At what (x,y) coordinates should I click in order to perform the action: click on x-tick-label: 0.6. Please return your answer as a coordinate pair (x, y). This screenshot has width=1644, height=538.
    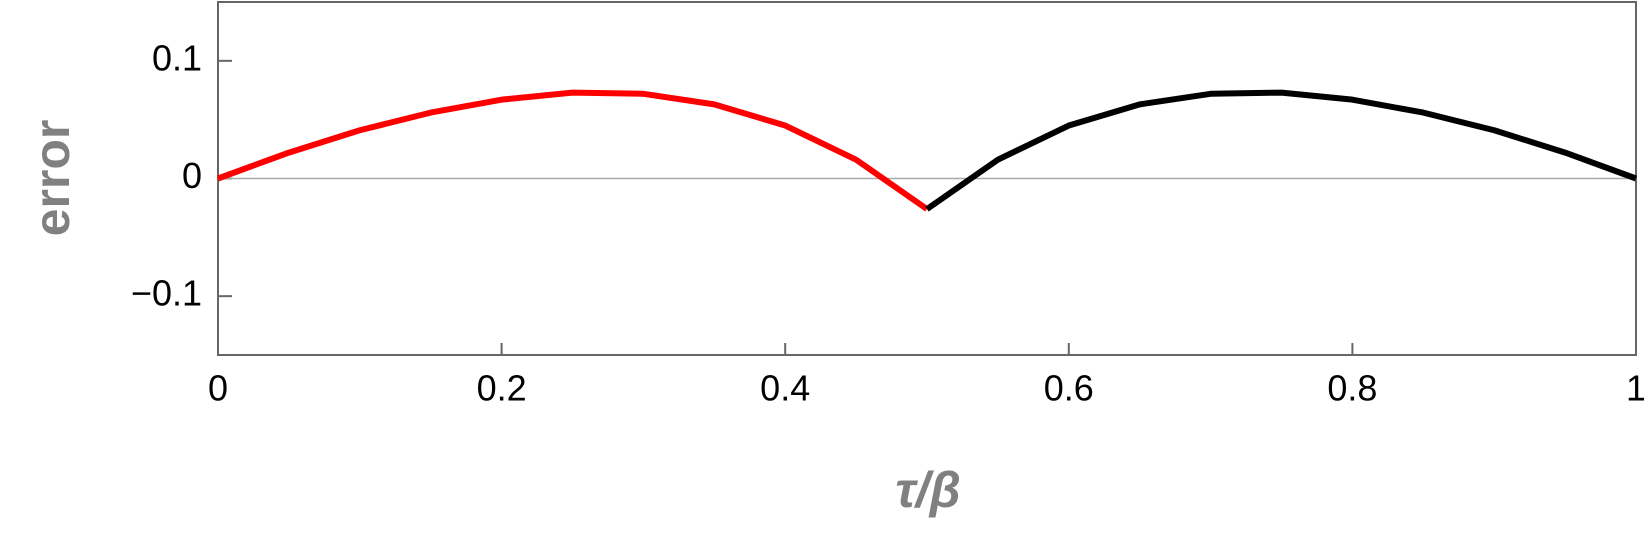
    Looking at the image, I should click on (1069, 388).